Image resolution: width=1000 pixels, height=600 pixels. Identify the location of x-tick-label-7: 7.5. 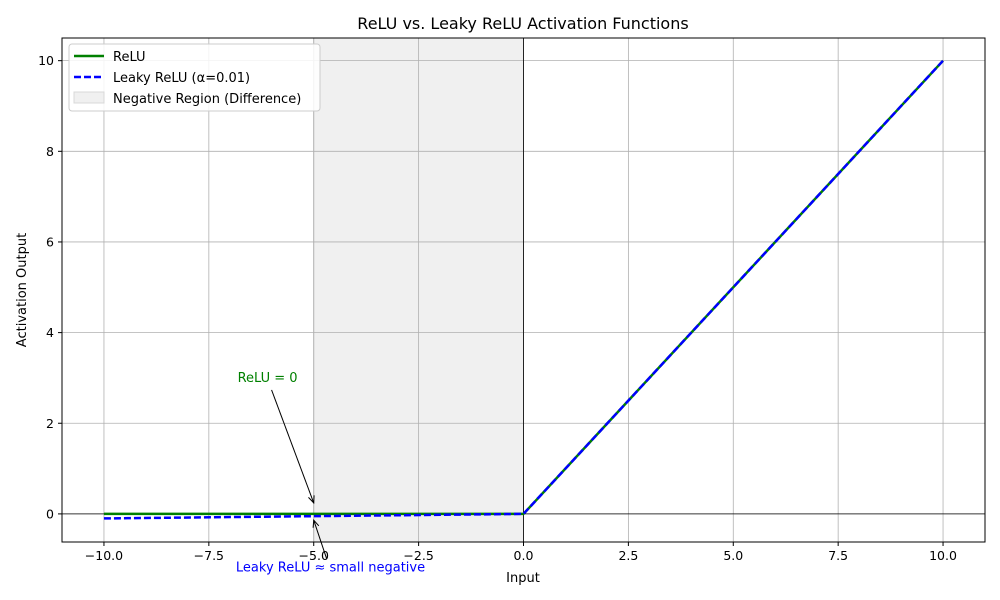
(838, 555).